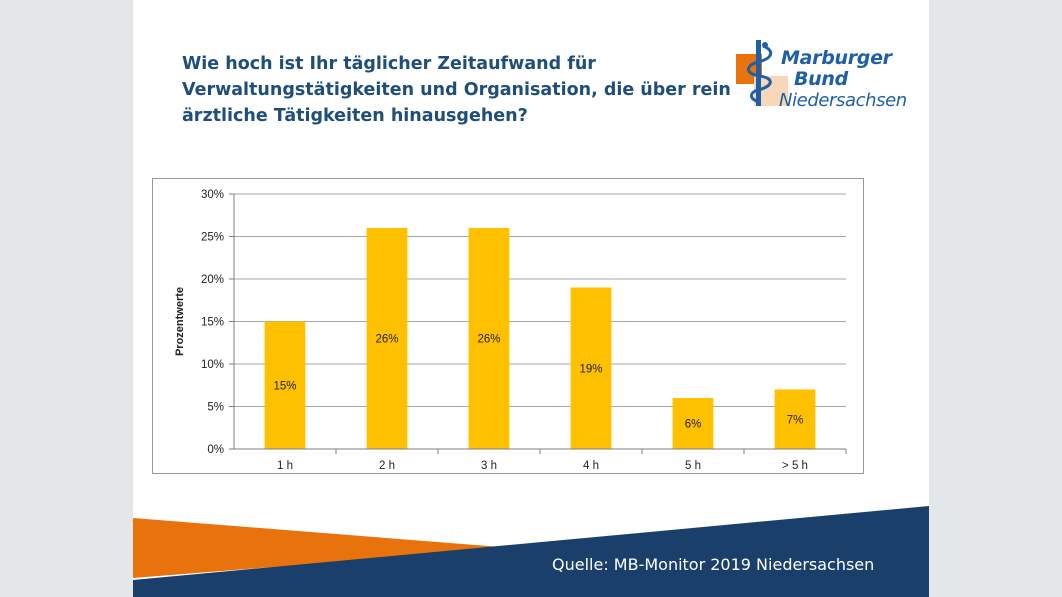 Image resolution: width=1062 pixels, height=597 pixels. I want to click on y-tick-label: 10%, so click(212, 365).